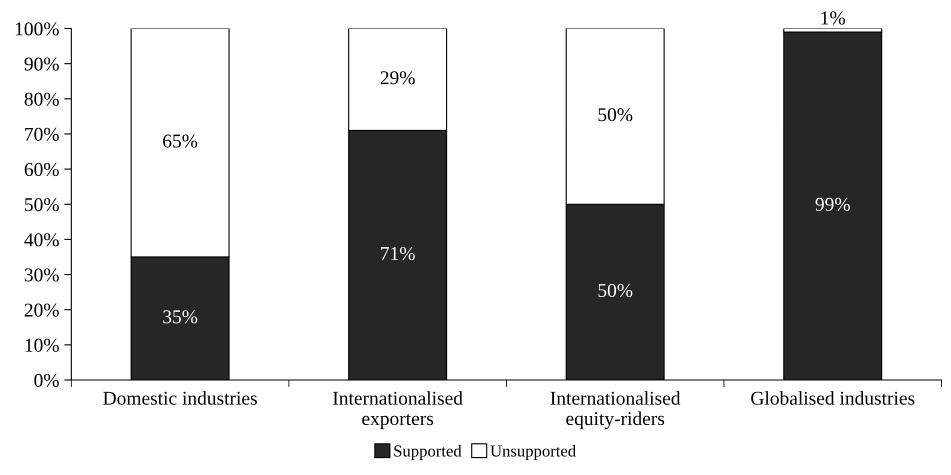  What do you see at coordinates (42, 205) in the screenshot?
I see `y-tick-label: 50%` at bounding box center [42, 205].